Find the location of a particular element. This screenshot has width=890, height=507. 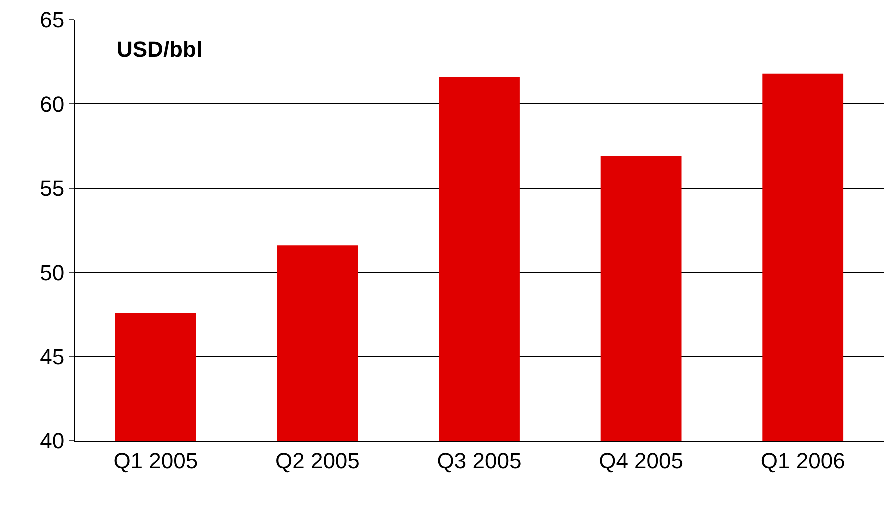

x-tick-label: Q2 2005 is located at coordinates (317, 461).